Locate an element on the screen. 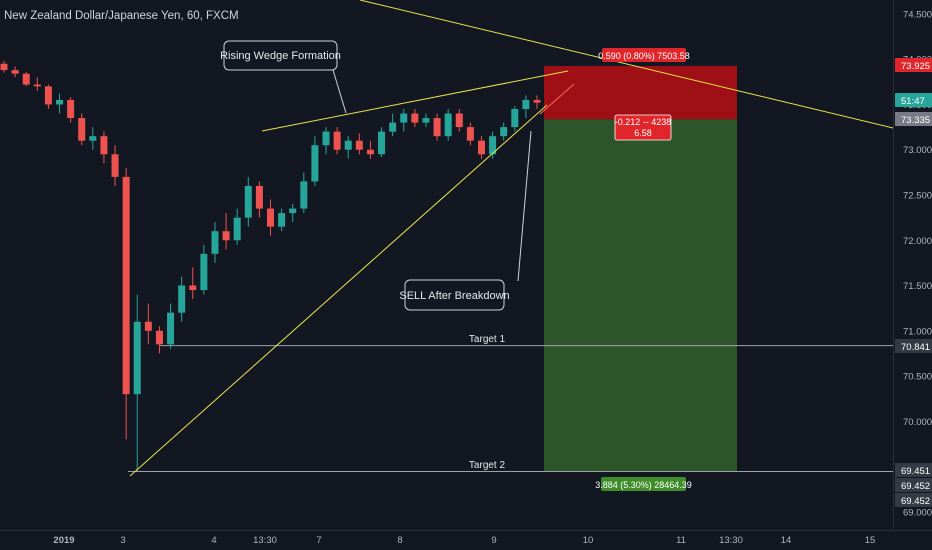  time-tick-label: 8 is located at coordinates (399, 540).